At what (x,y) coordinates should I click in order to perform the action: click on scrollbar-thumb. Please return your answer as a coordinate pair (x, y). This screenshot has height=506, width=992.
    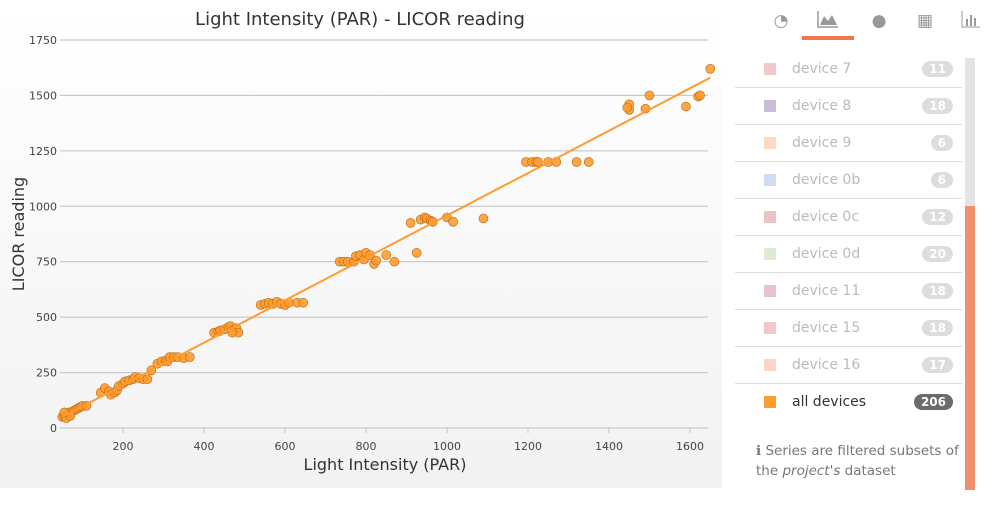
    Looking at the image, I should click on (970, 348).